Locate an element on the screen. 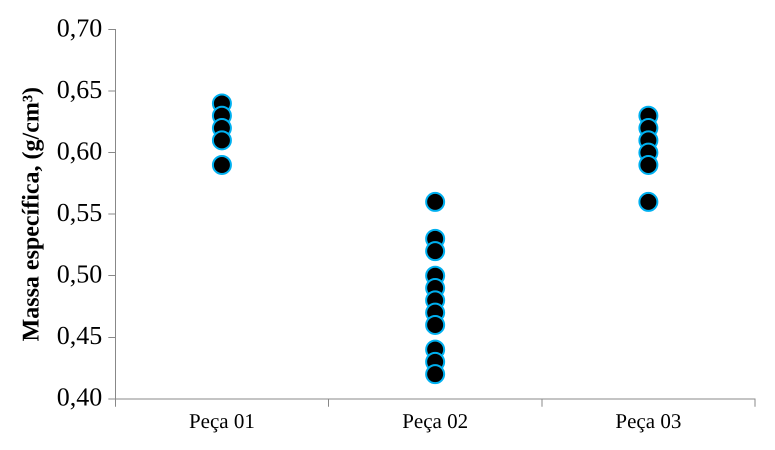 Image resolution: width=775 pixels, height=450 pixels. y-tick-label: 0,55 is located at coordinates (79, 213).